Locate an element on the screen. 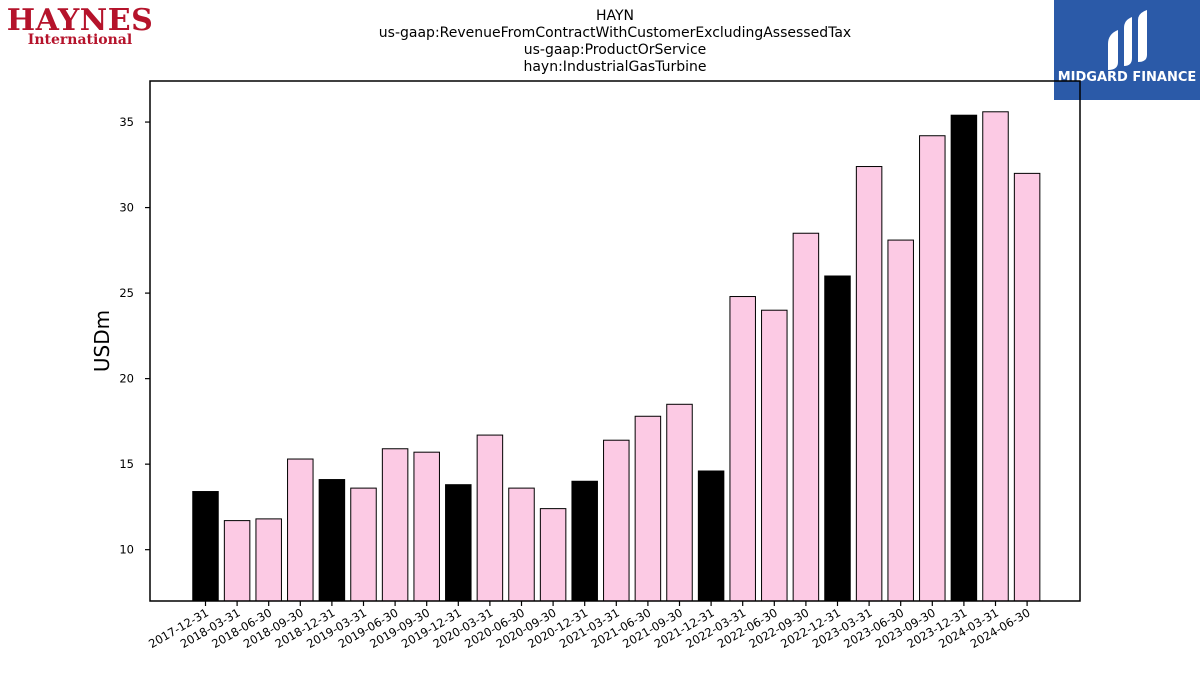 This screenshot has width=1200, height=675. midgard-mark-icon is located at coordinates (1127, 40).